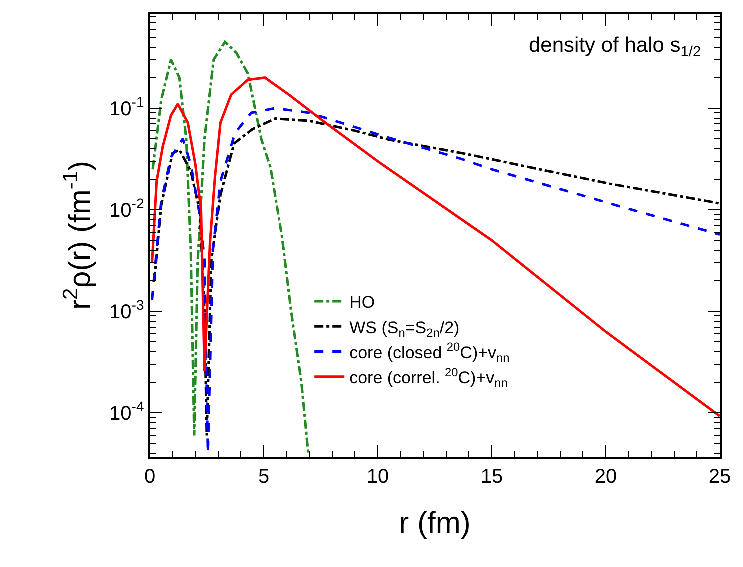 The height and width of the screenshot is (567, 743). I want to click on y-tick-label: 10$^{-3}$, so click(127, 310).